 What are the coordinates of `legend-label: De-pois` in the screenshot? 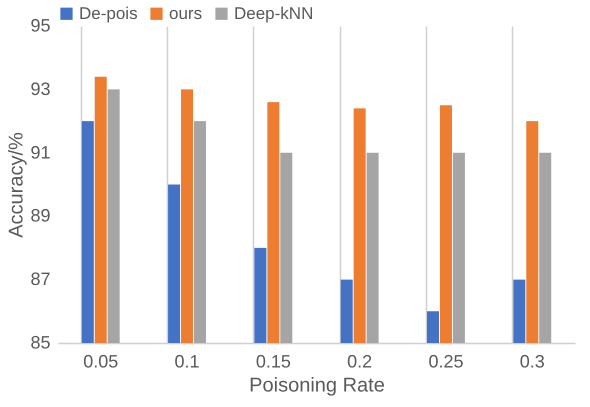 It's located at (108, 13).